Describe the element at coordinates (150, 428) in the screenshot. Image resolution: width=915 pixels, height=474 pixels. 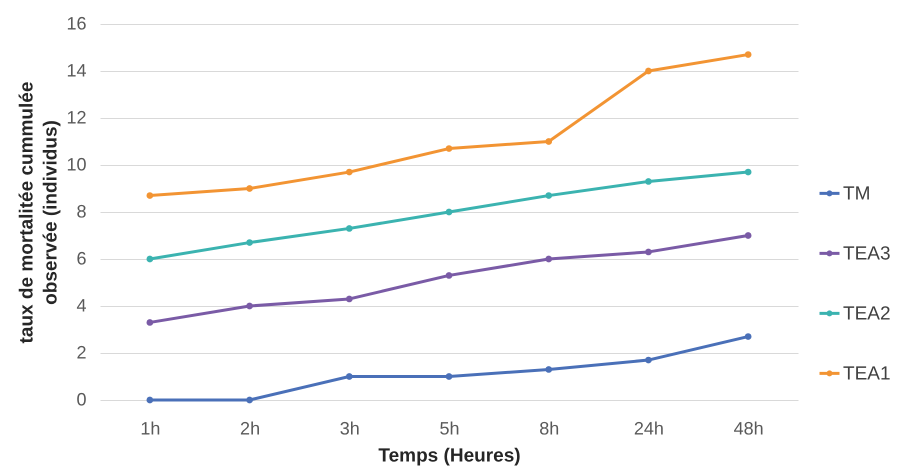
I see `x-tick-label: 1h` at that location.